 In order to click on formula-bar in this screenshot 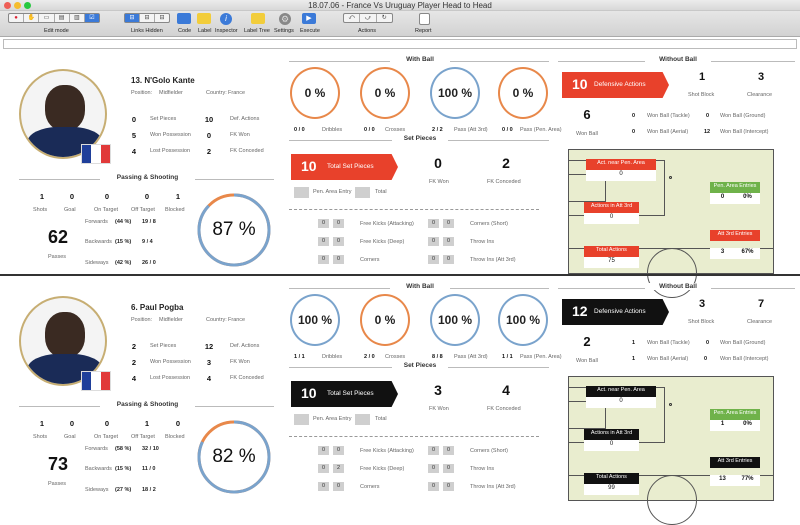, I will do `click(400, 44)`.